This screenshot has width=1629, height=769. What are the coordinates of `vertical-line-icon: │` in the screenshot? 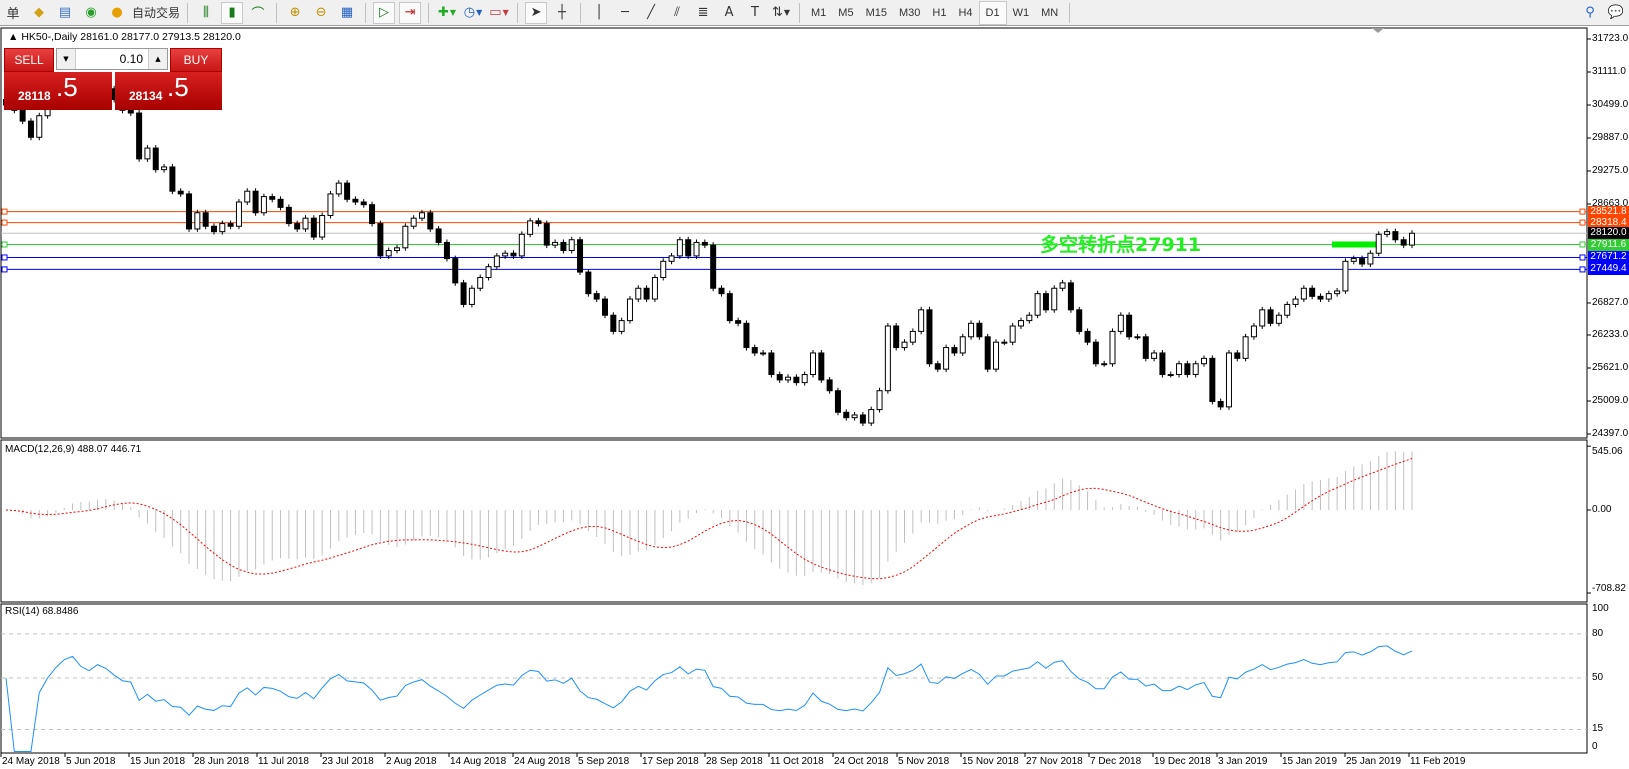 It's located at (599, 12).